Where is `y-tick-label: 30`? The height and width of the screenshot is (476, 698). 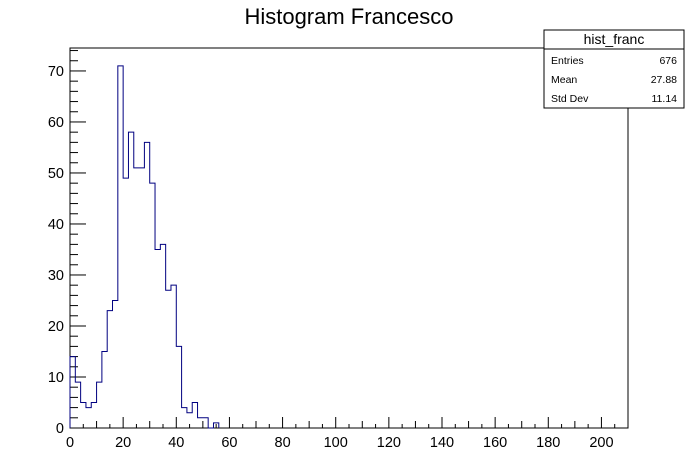
y-tick-label: 30 is located at coordinates (56, 276).